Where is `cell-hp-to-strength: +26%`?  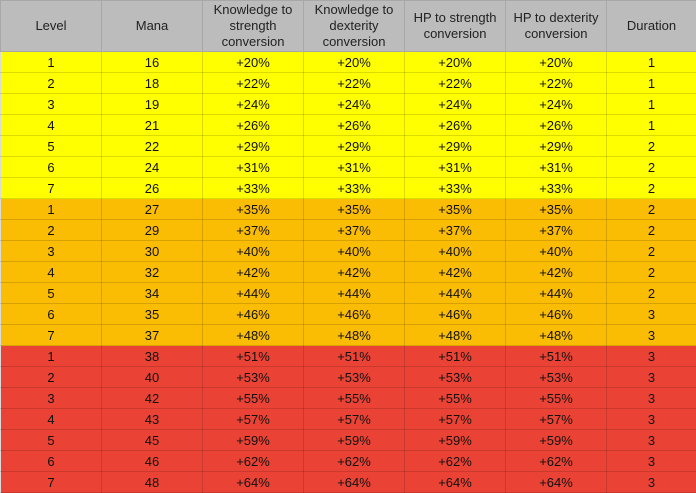
cell-hp-to-strength: +26% is located at coordinates (455, 125).